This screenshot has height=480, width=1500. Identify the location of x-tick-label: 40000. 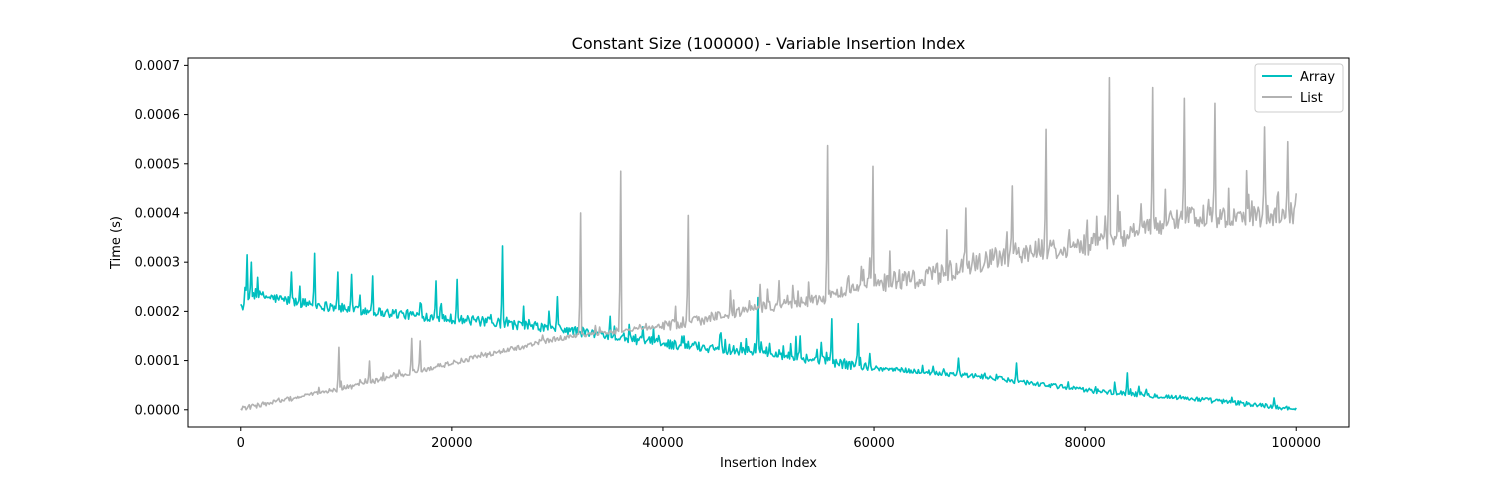
(662, 443).